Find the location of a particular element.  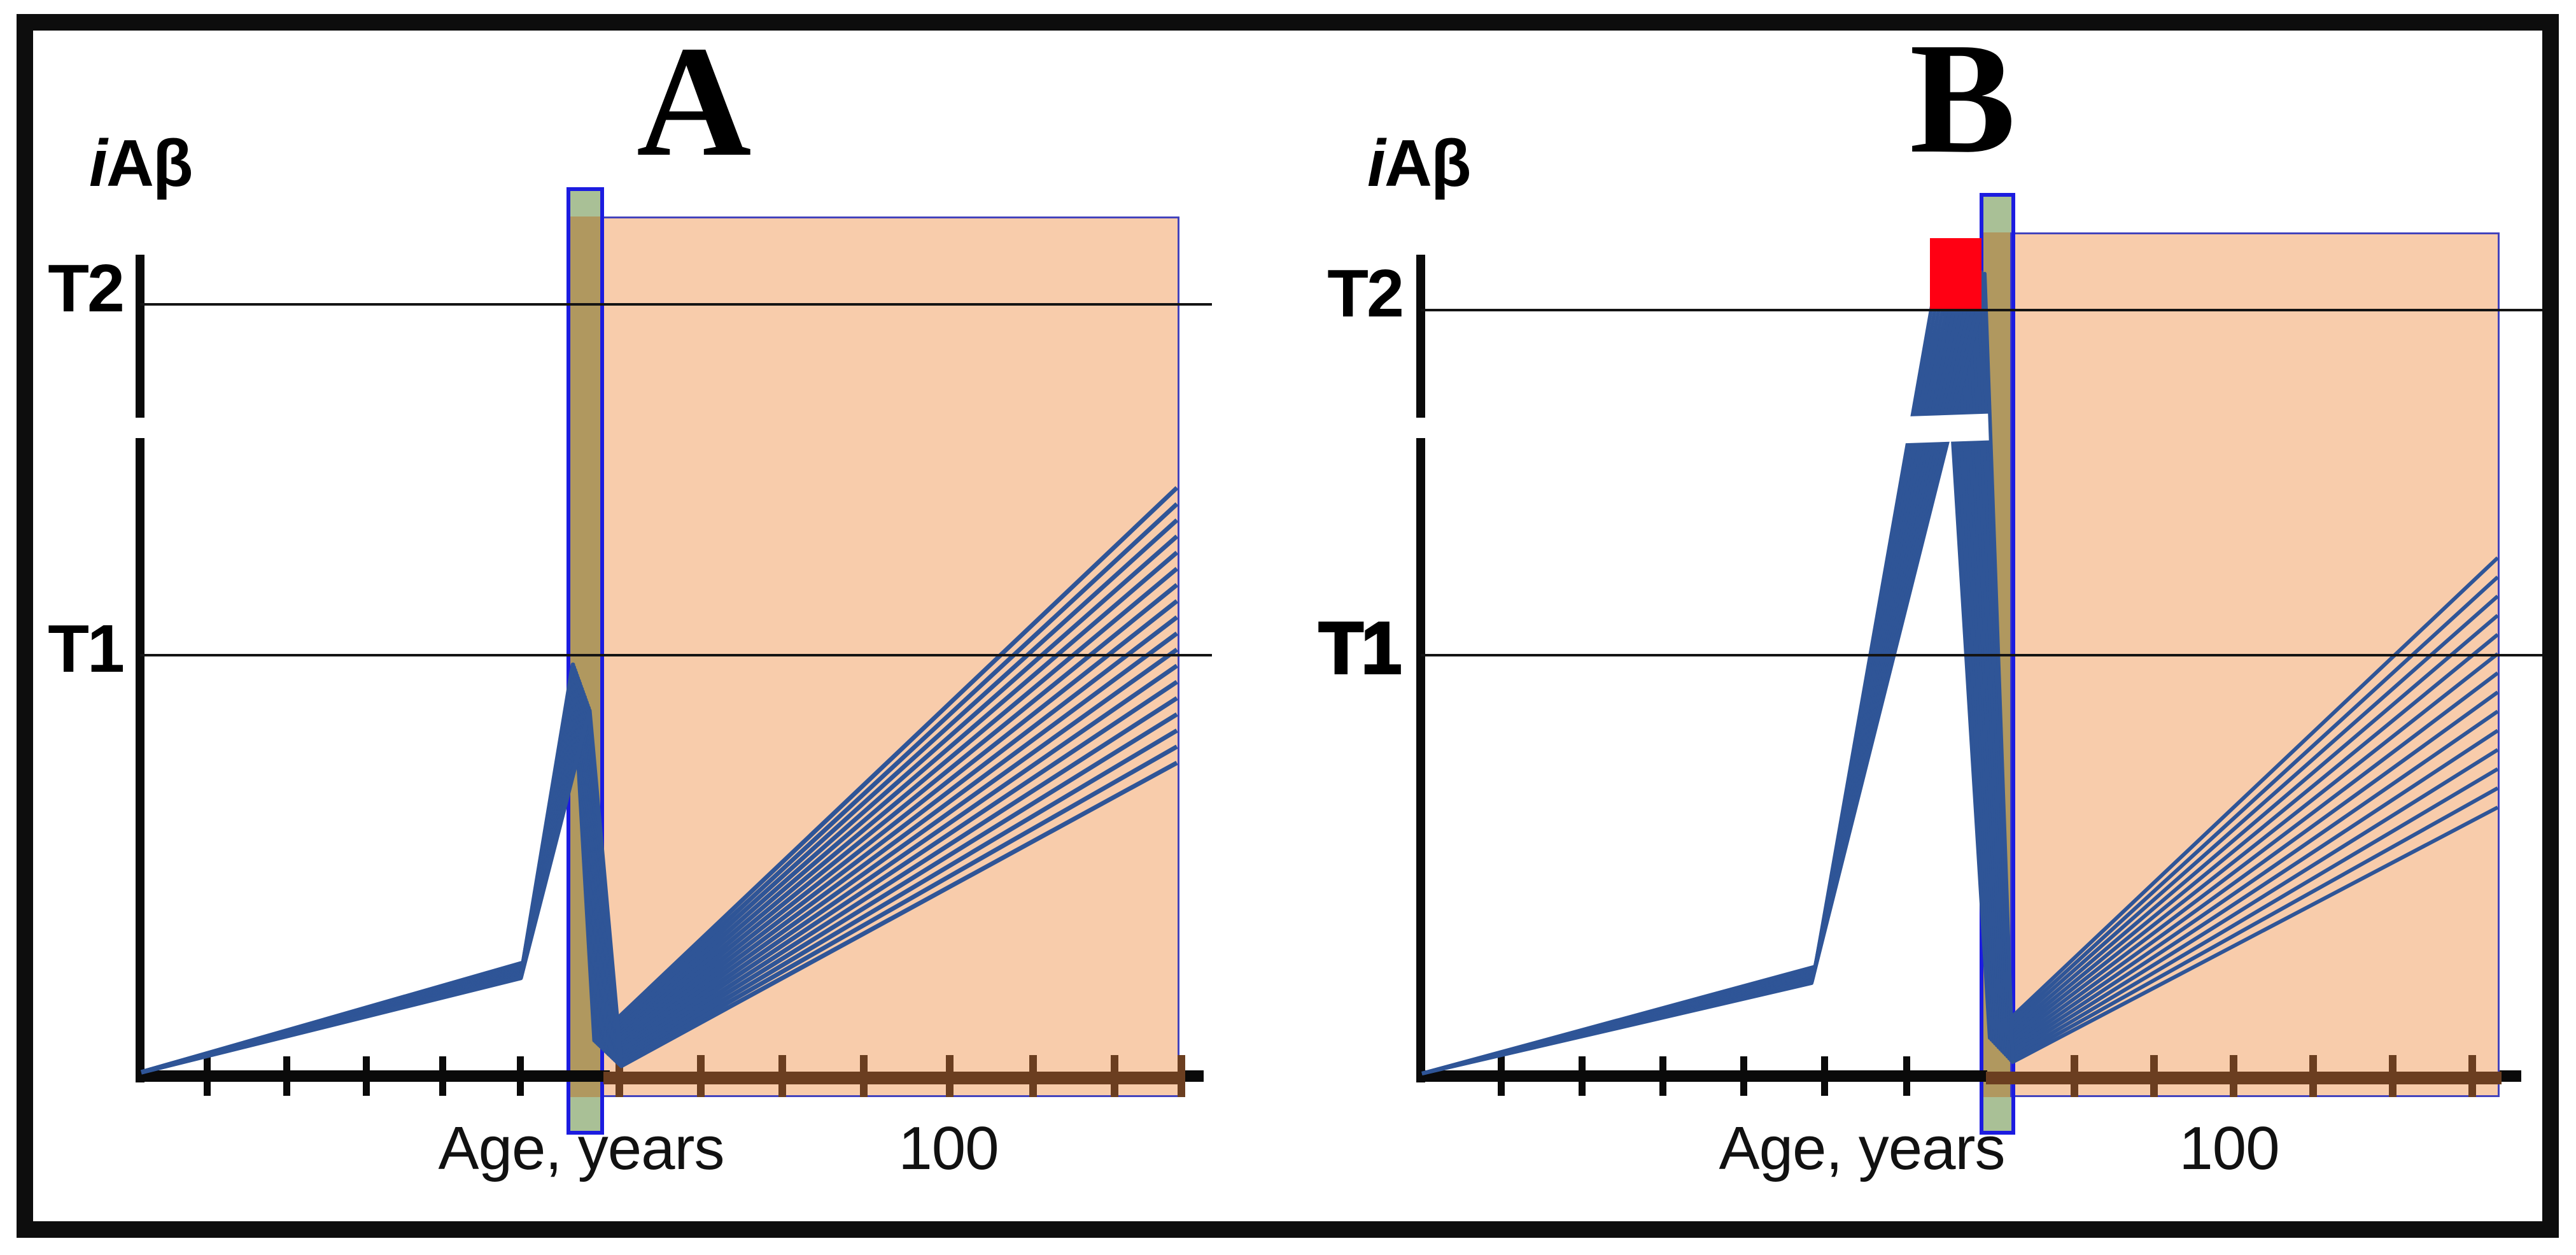

panel-a-x-tick-100-label: 100 is located at coordinates (949, 1148).